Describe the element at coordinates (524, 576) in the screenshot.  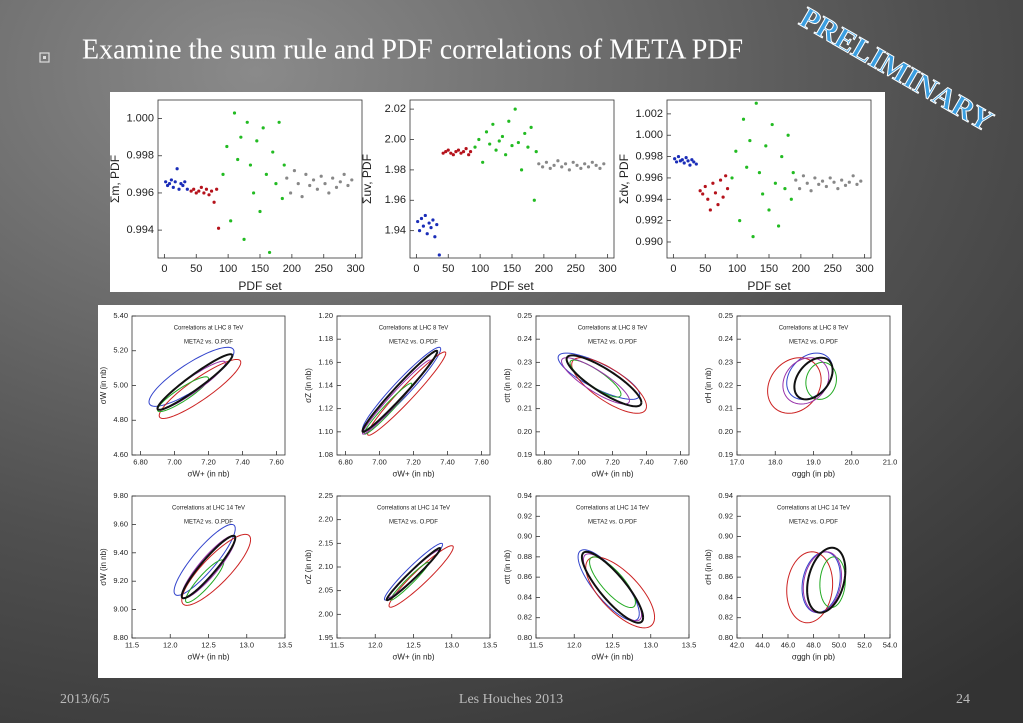
I see `y-tick-label: 0.86` at that location.